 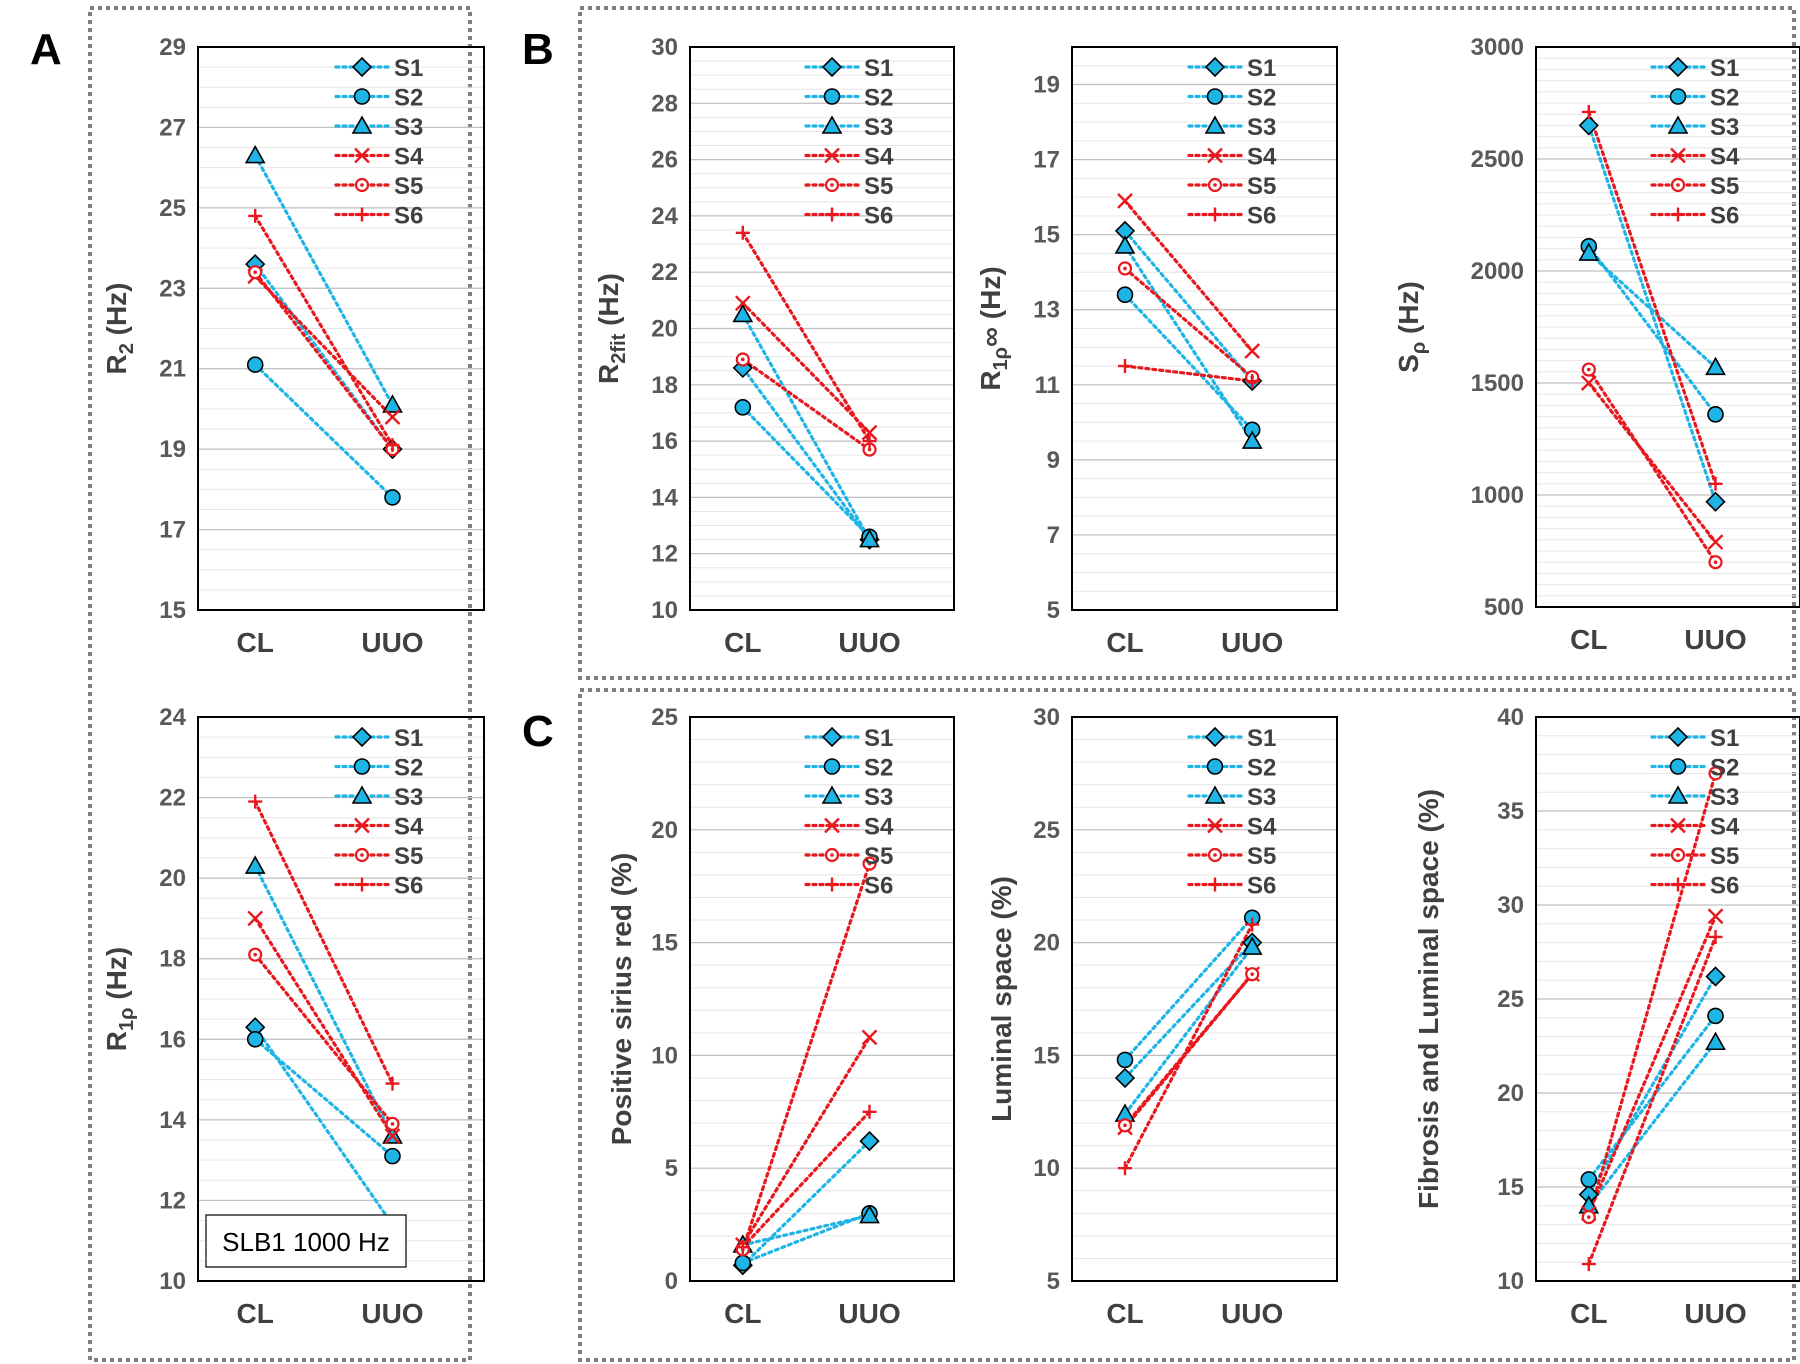 I want to click on y-axis-label: R2 (Hz), so click(x=119, y=328).